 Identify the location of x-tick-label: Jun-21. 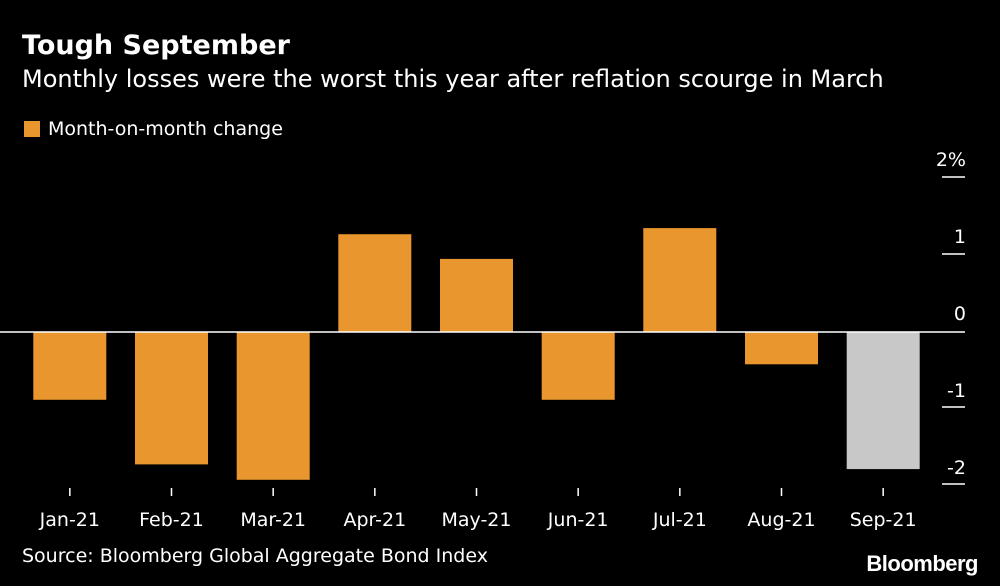
(578, 520).